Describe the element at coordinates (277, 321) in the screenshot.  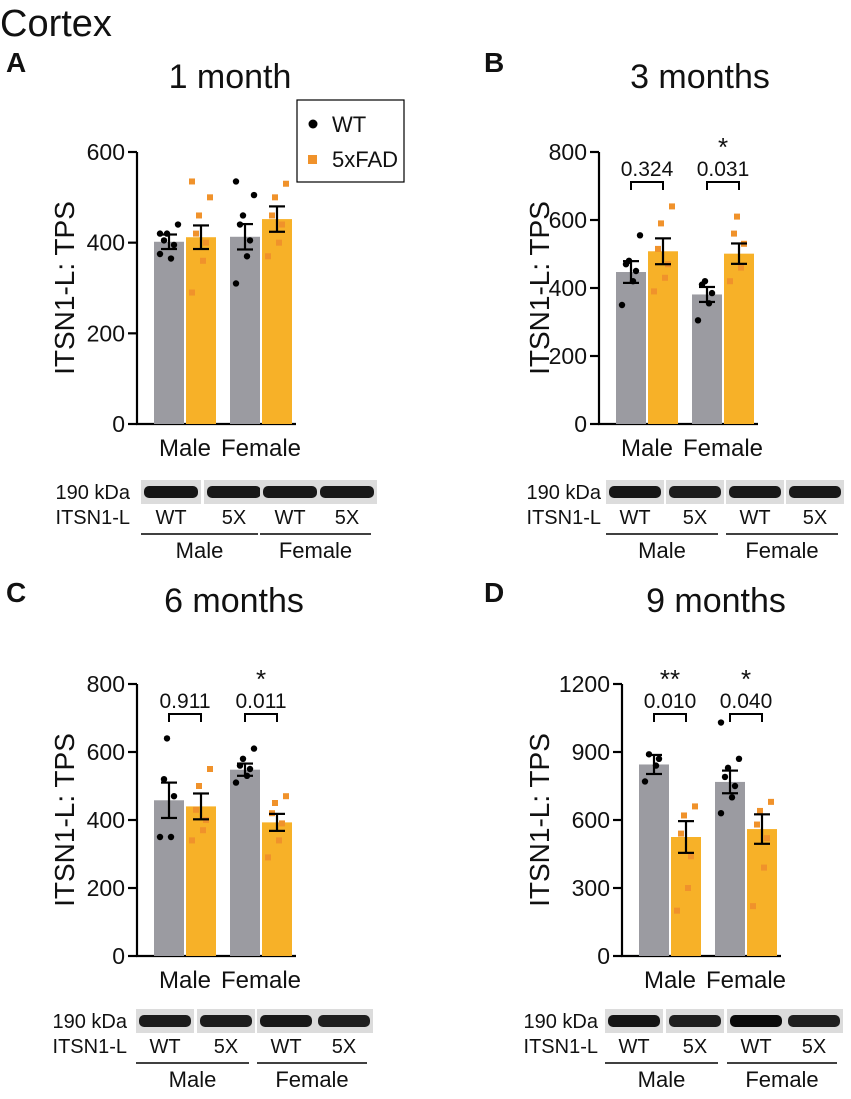
I see `bar-5xfad-female` at that location.